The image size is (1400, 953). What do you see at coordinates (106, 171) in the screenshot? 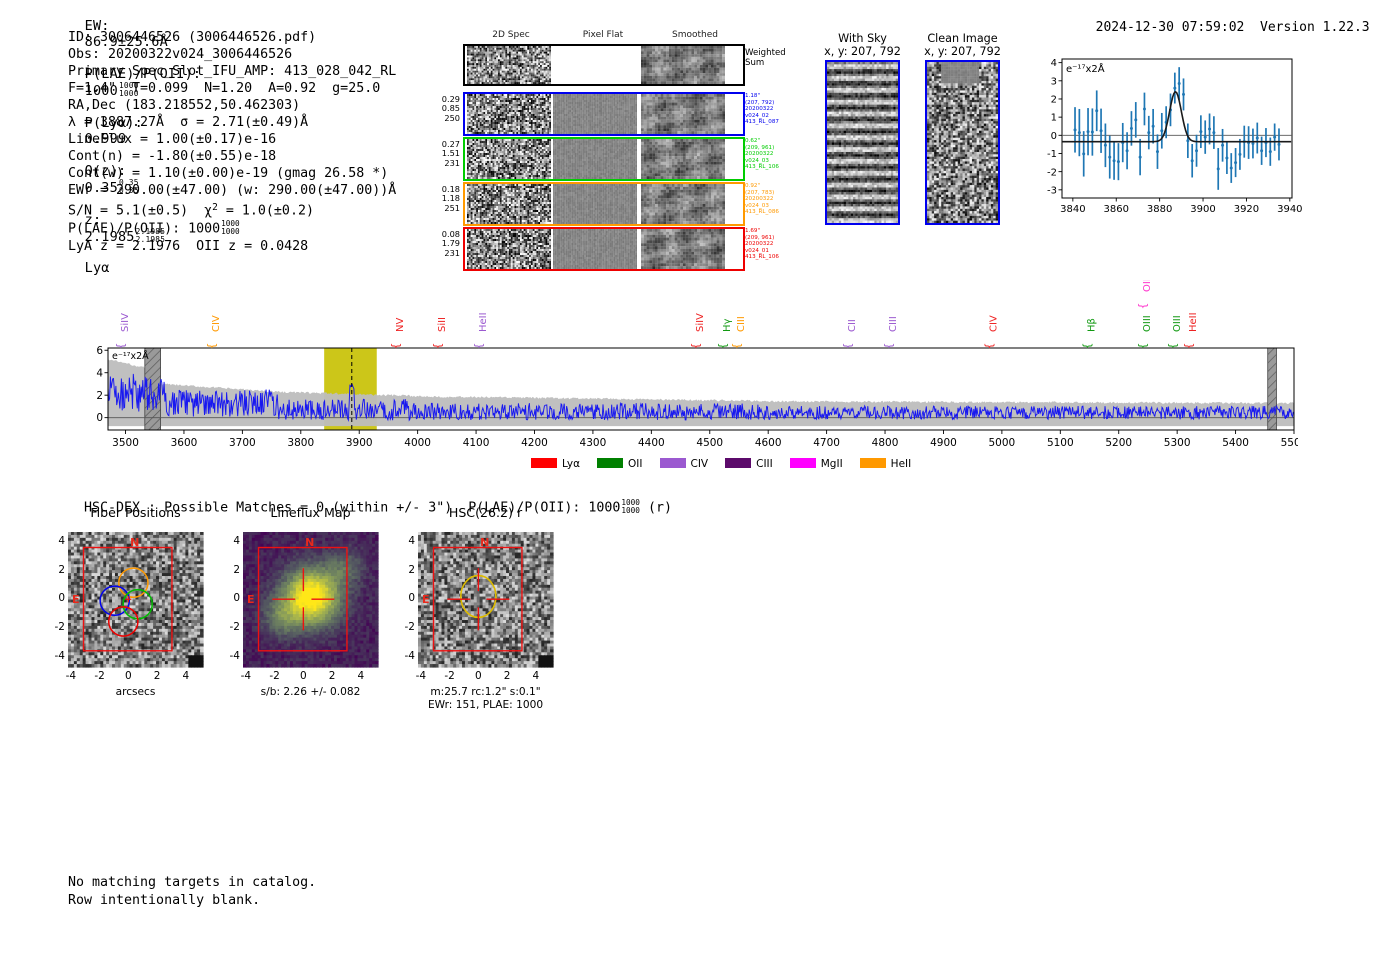
I see `qz-label: Q(z):` at bounding box center [106, 171].